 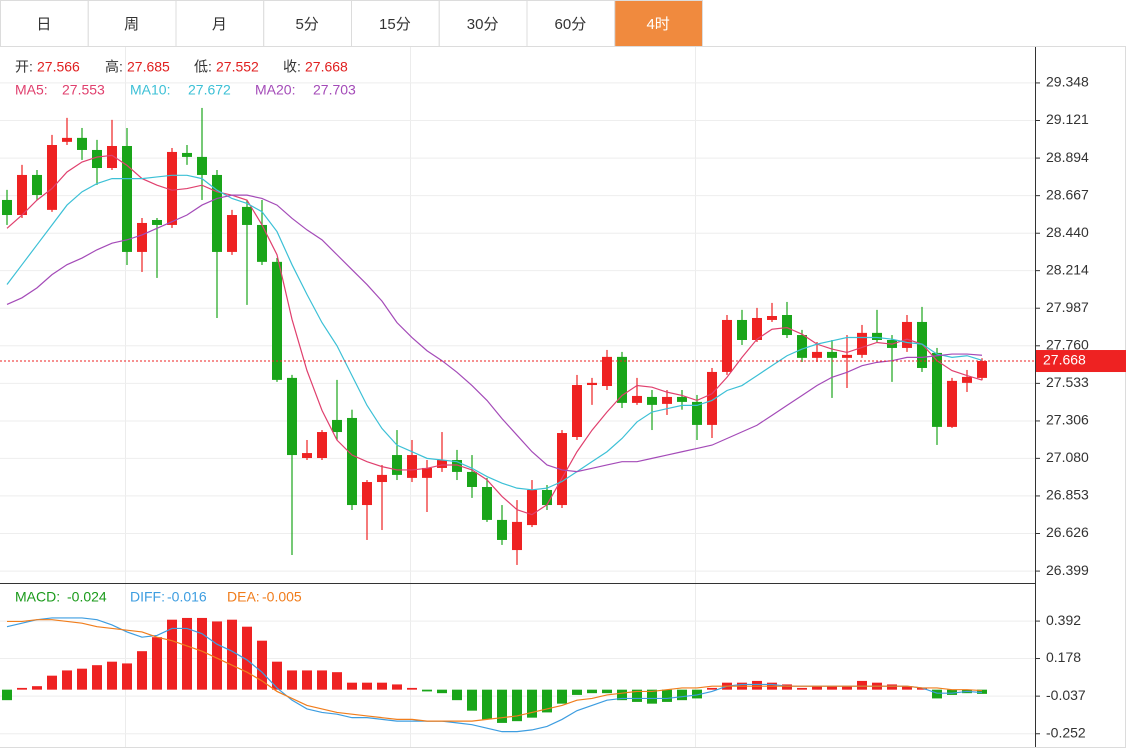 I want to click on y-tick-label: 0.392, so click(x=1063, y=620).